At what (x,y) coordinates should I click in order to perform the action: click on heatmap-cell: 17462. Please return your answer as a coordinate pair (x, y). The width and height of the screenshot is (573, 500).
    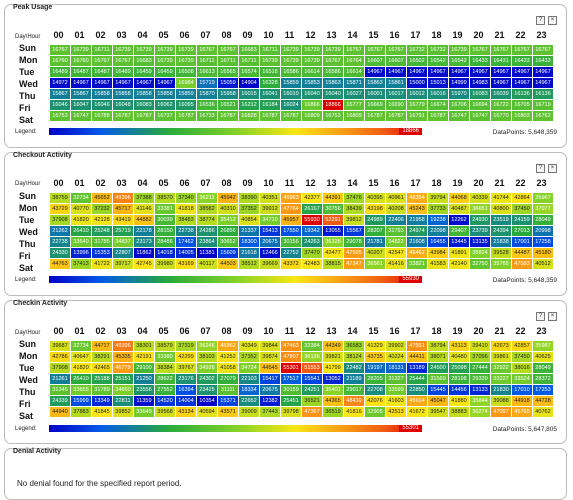
    Looking at the image, I should click on (186, 242).